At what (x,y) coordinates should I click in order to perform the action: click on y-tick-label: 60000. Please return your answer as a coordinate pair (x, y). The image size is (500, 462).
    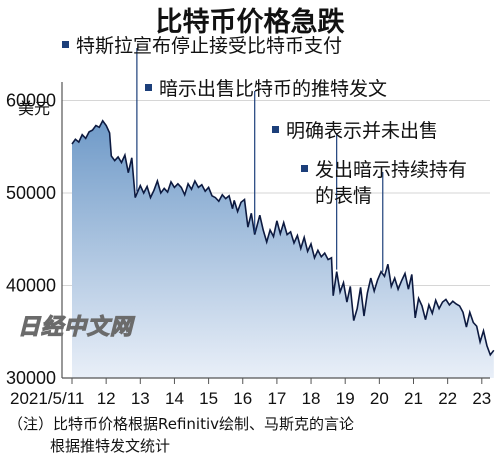
    Looking at the image, I should click on (31, 101).